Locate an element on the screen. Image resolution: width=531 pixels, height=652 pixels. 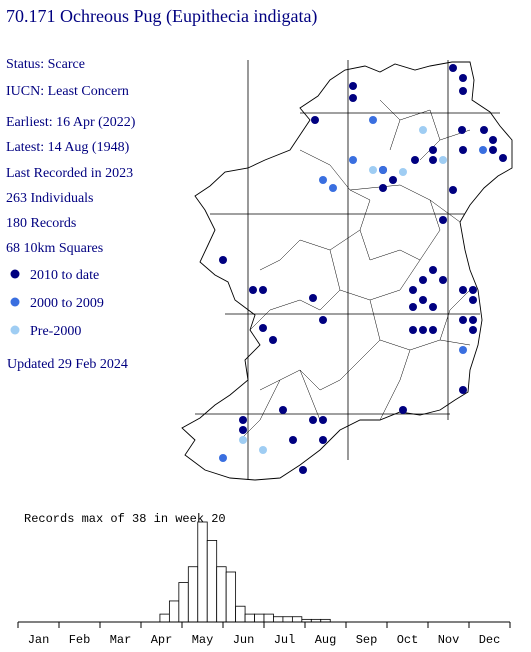
month-label: Oct is located at coordinates (408, 640).